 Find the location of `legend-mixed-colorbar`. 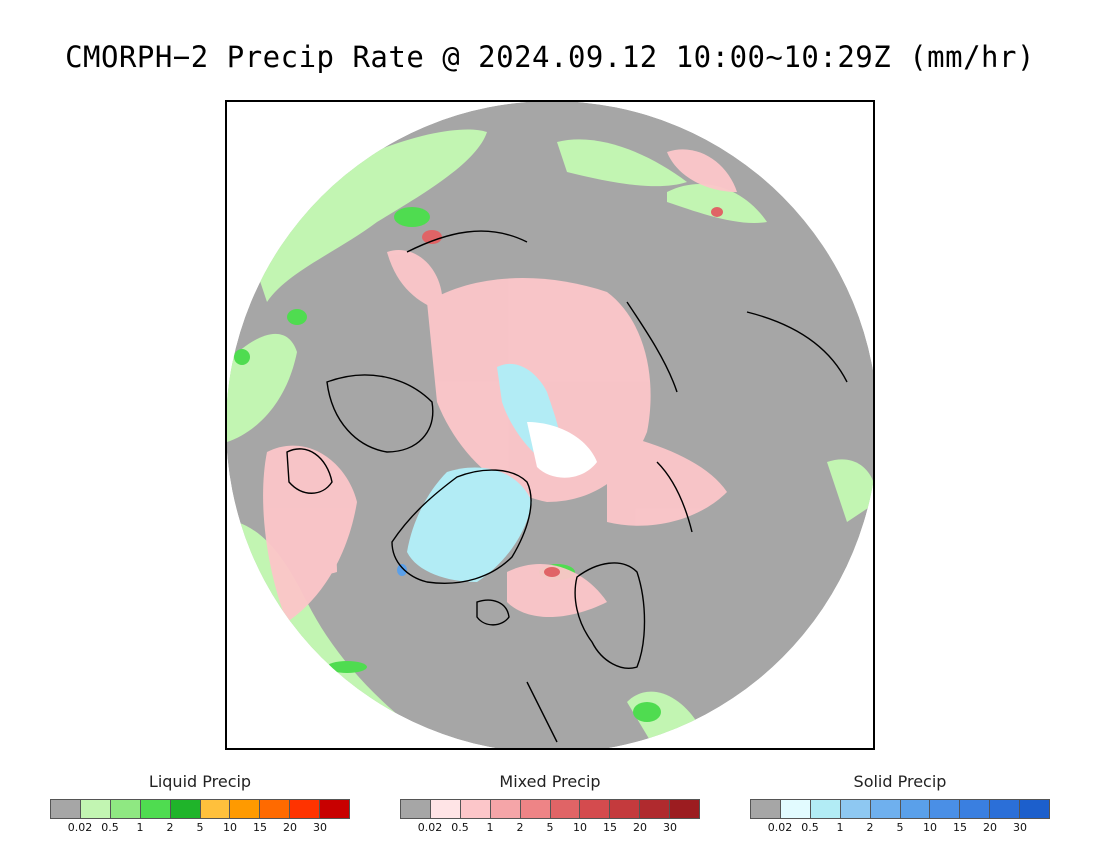

legend-mixed-colorbar is located at coordinates (550, 809).